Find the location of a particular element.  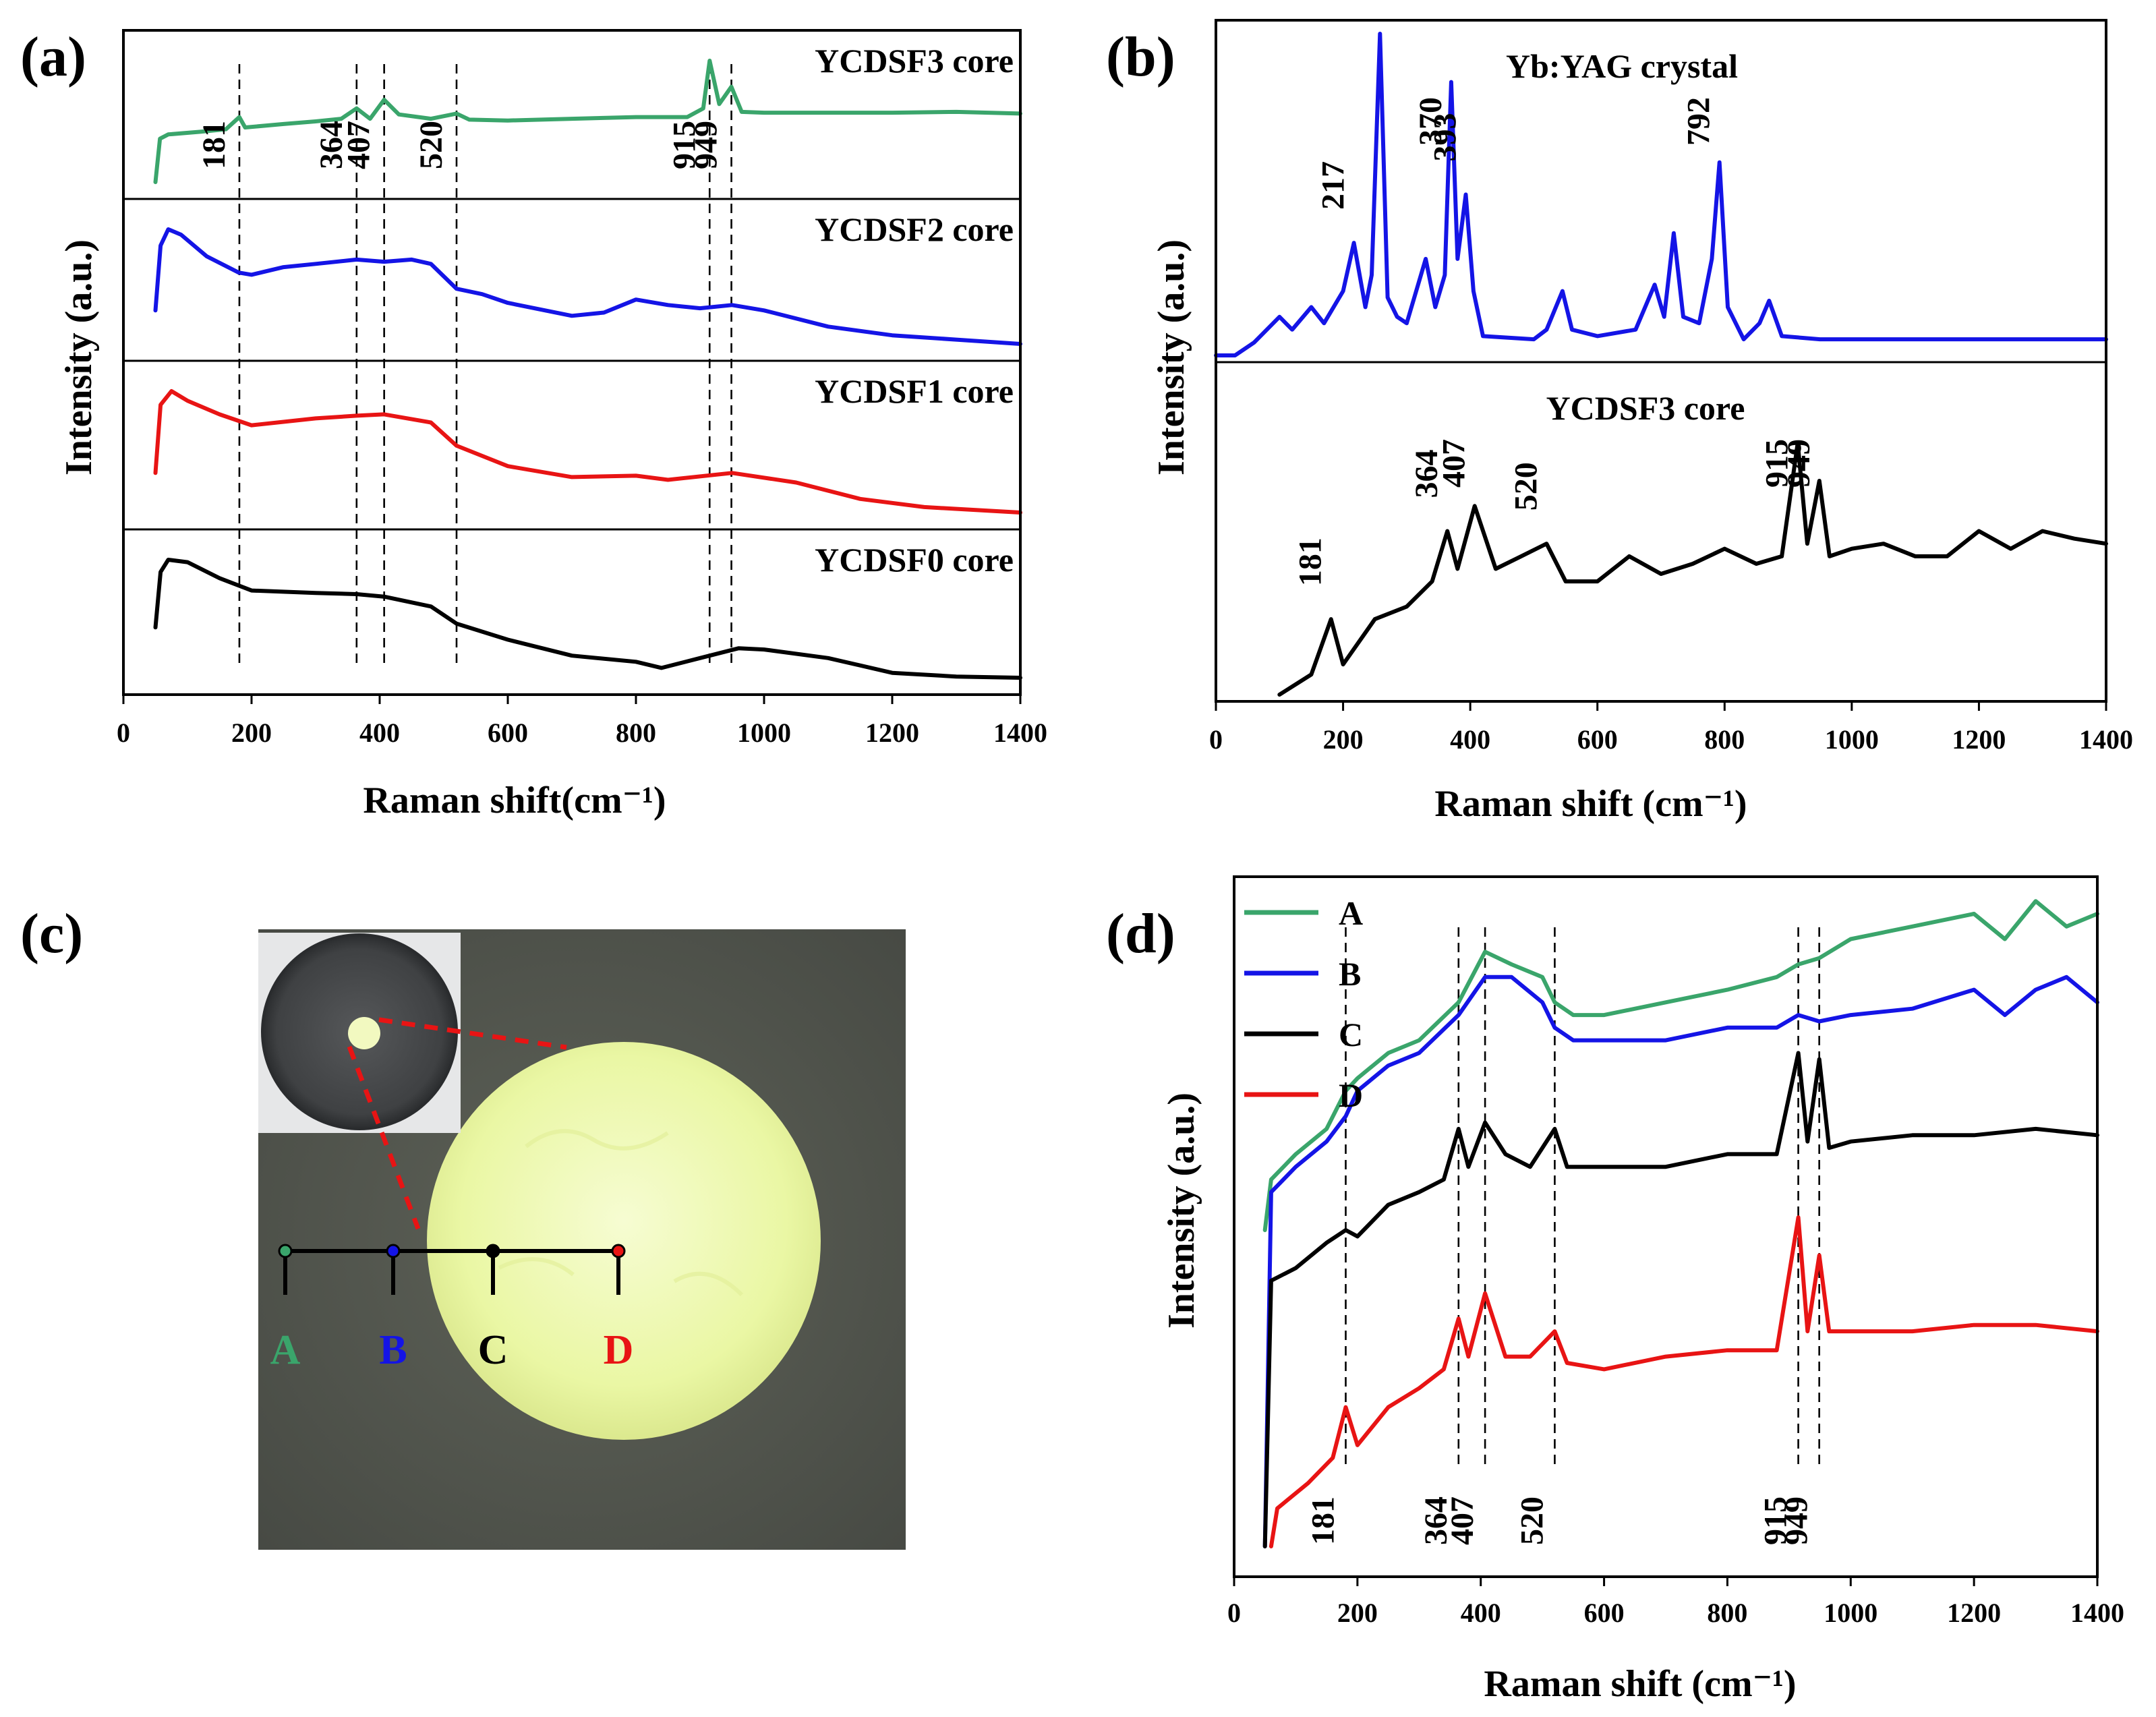

core-texture is located at coordinates (621, 1213).